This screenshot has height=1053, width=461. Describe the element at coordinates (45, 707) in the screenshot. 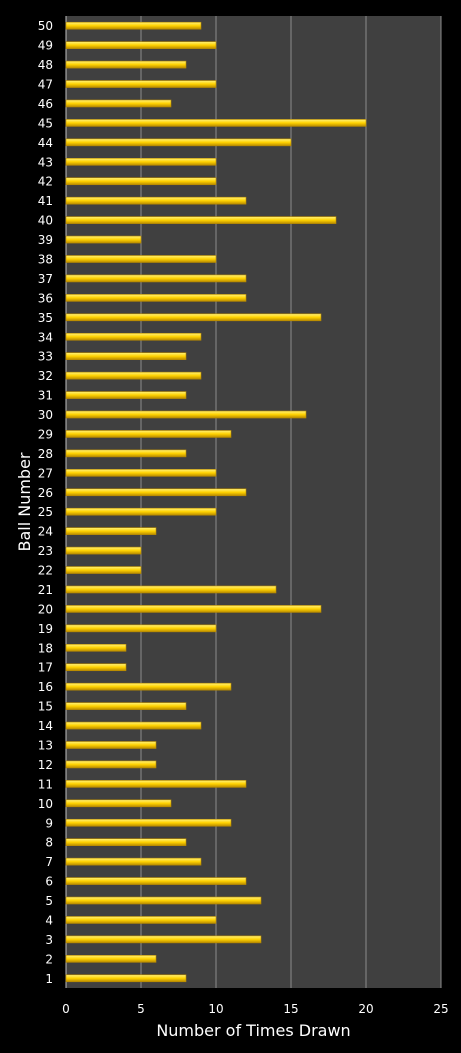

I see `y-tick-label-15: 15` at that location.